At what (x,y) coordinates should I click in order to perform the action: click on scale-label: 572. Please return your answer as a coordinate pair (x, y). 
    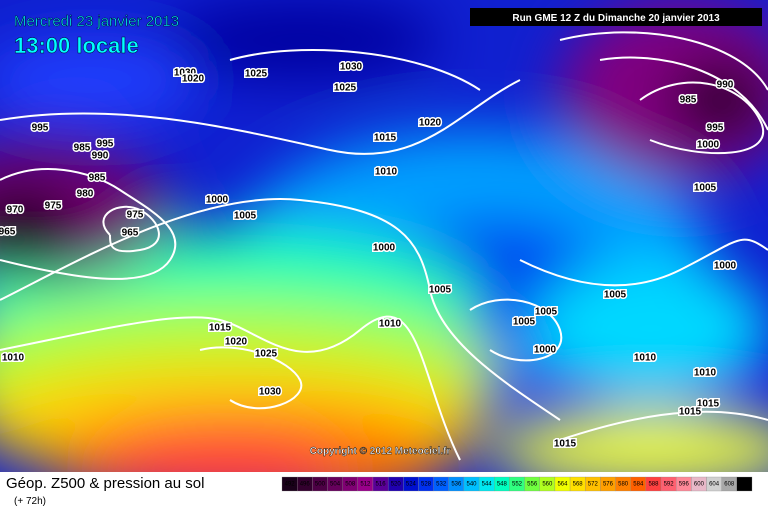
    Looking at the image, I should click on (593, 485).